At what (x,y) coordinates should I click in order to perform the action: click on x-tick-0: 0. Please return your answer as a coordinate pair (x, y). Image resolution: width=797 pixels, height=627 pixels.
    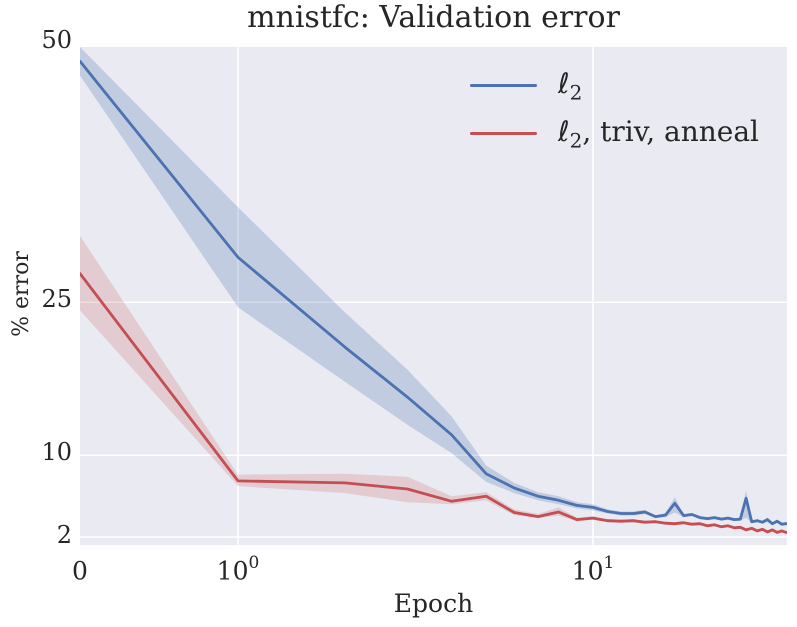
    Looking at the image, I should click on (80, 568).